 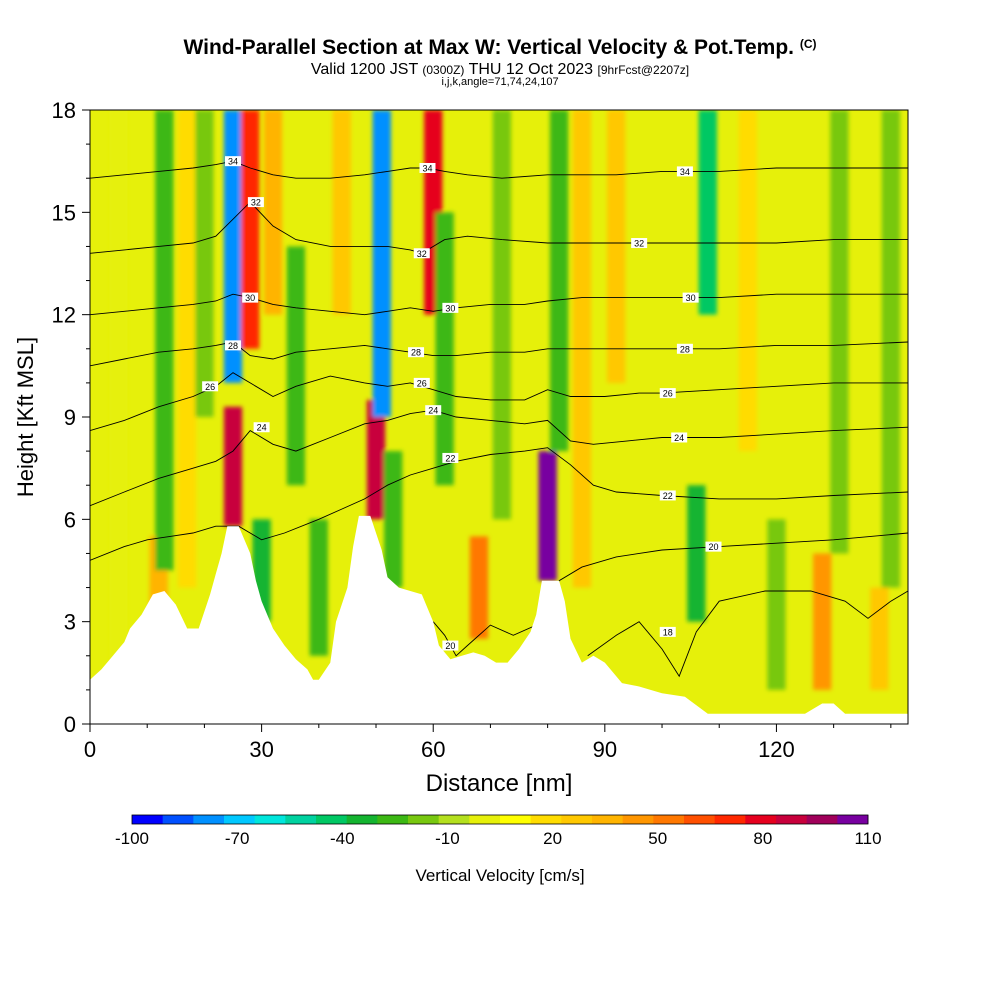 I want to click on colorbar-tick-label: 110, so click(x=867, y=838).